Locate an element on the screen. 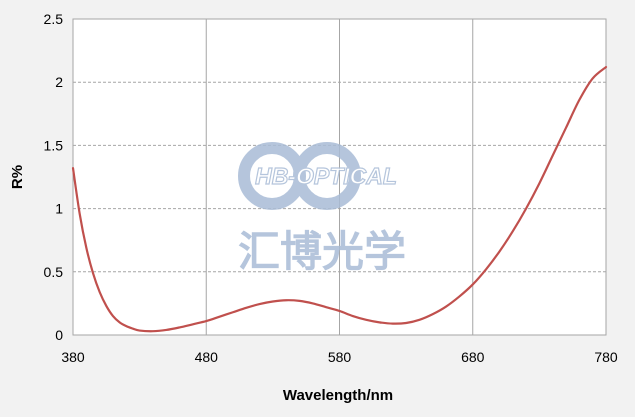 The image size is (635, 417). x-tick-label: 380 is located at coordinates (73, 357).